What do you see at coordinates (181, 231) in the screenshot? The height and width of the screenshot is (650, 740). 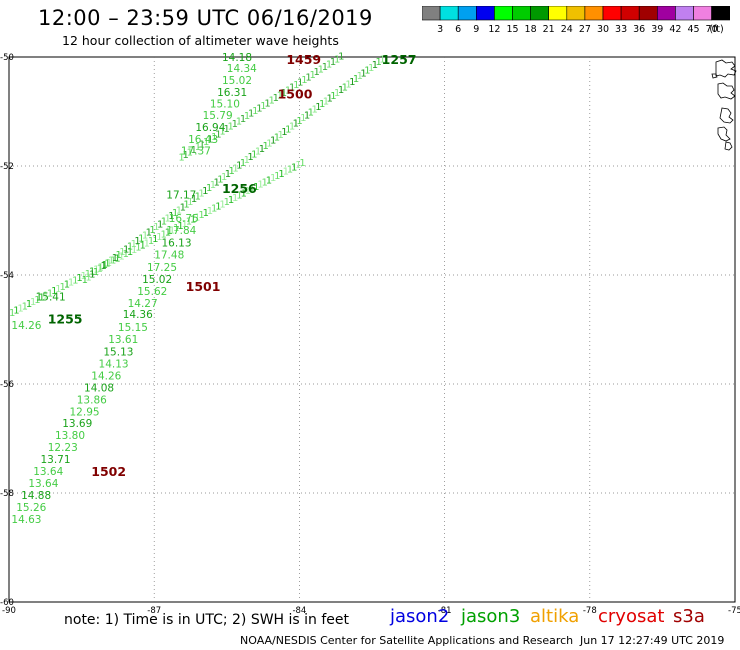 I see `swh-label: 17.84` at bounding box center [181, 231].